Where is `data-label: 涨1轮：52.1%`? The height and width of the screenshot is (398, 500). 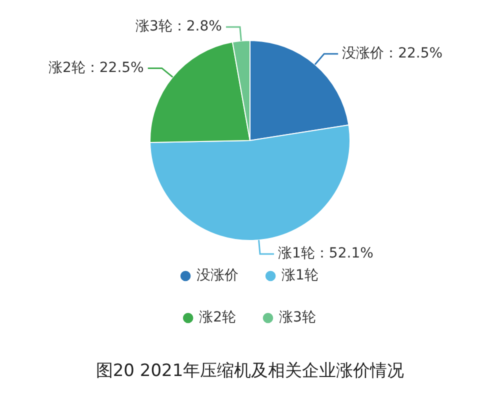
data-label: 涨1轮：52.1% is located at coordinates (326, 254).